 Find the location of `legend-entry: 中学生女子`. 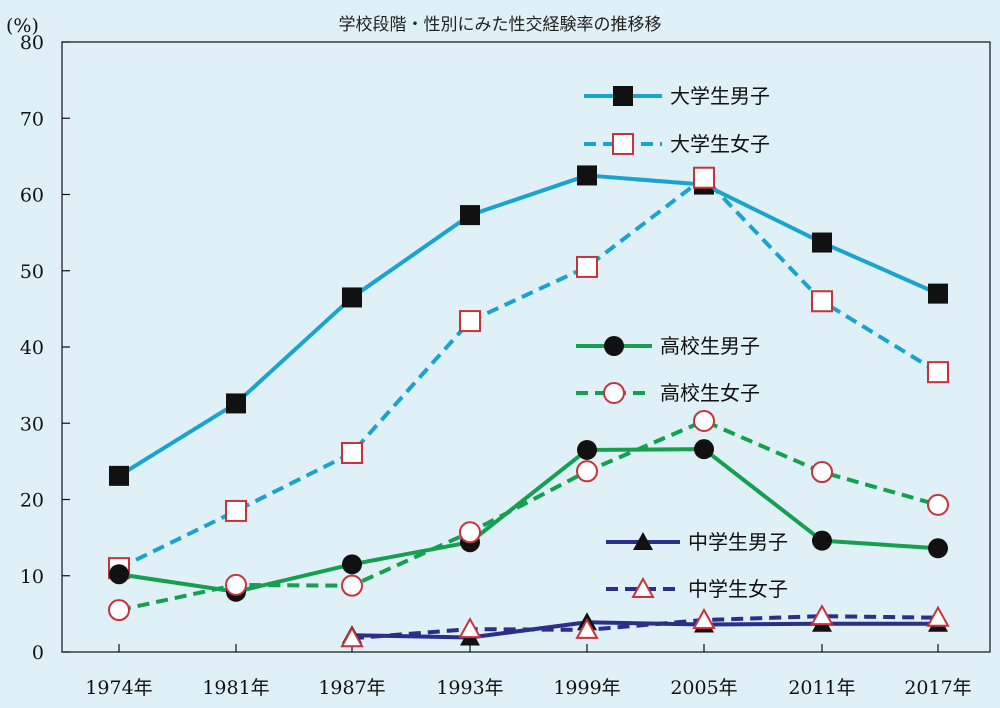

legend-entry: 中学生女子 is located at coordinates (697, 588).